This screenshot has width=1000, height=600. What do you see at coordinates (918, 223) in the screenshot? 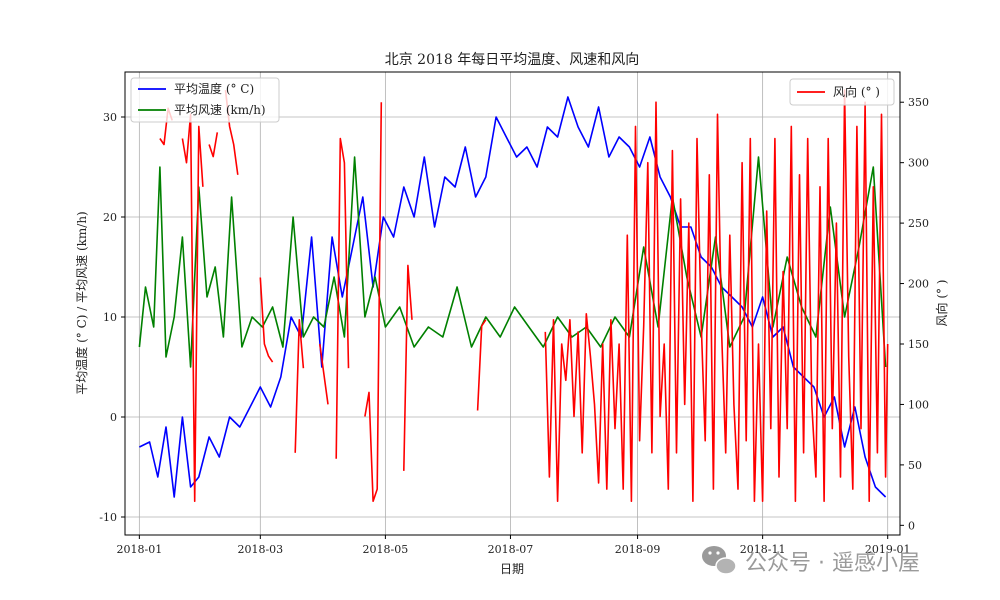
I see `y-right-tick-label: 250` at bounding box center [918, 223].